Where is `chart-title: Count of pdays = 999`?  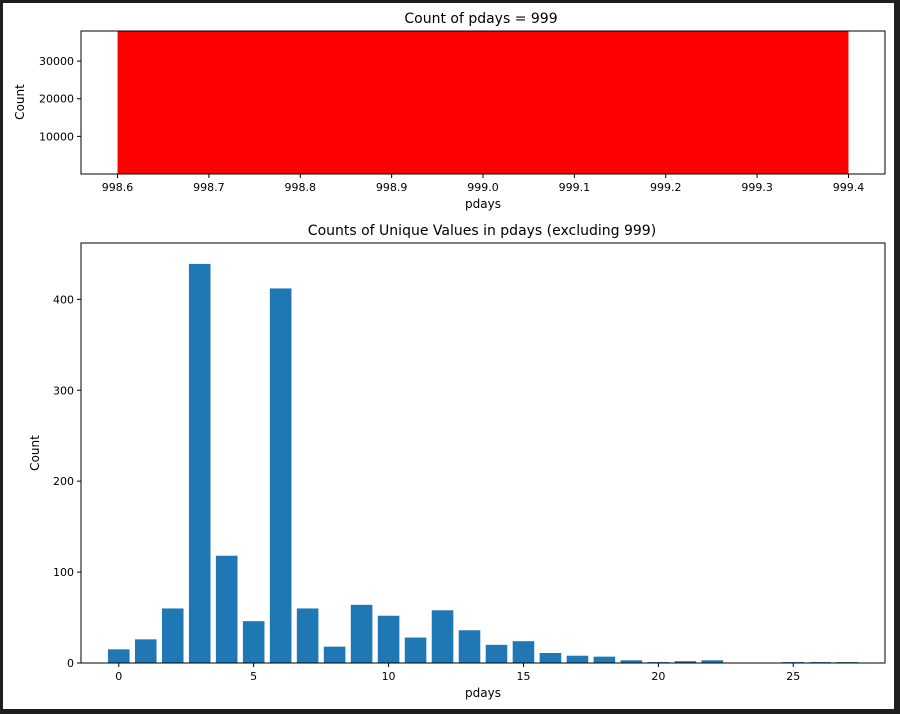 chart-title: Count of pdays = 999 is located at coordinates (480, 19).